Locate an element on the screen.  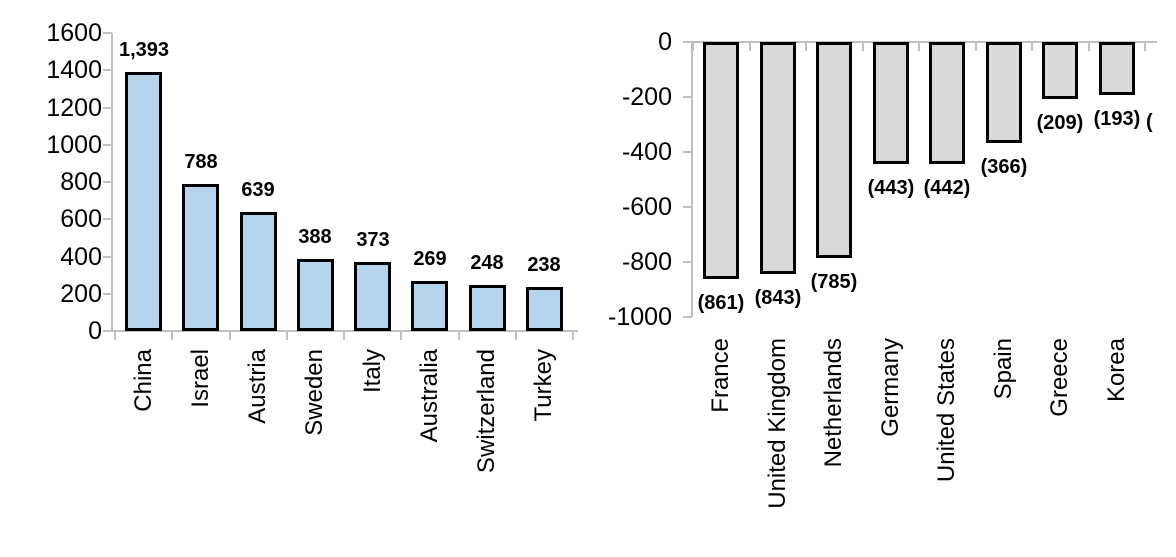
category-label: Spain is located at coordinates (1003, 369).